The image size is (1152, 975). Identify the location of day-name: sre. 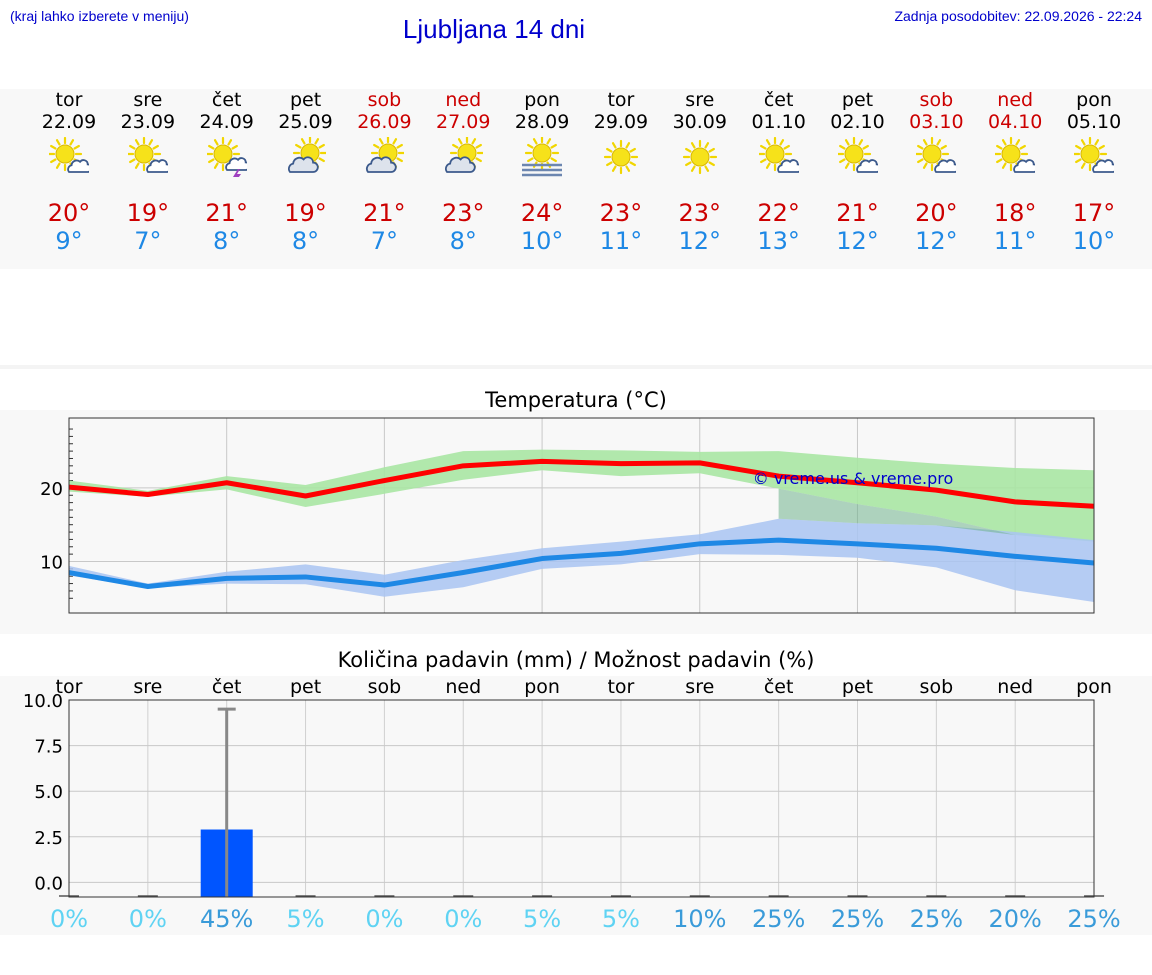
(700, 100).